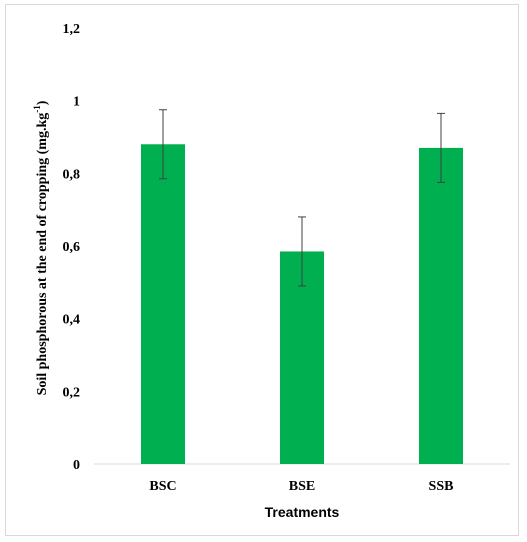 Image resolution: width=527 pixels, height=542 pixels. Describe the element at coordinates (72, 29) in the screenshot. I see `y-tick-label: 1,2` at that location.